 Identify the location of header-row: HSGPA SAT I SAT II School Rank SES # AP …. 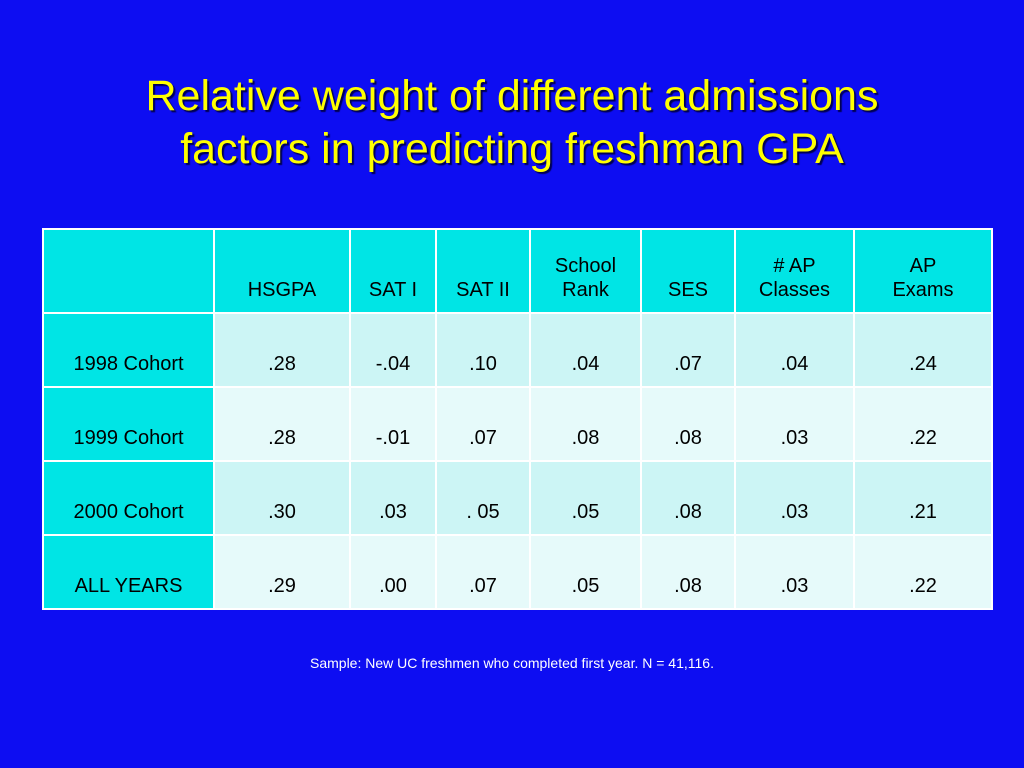
(517, 271).